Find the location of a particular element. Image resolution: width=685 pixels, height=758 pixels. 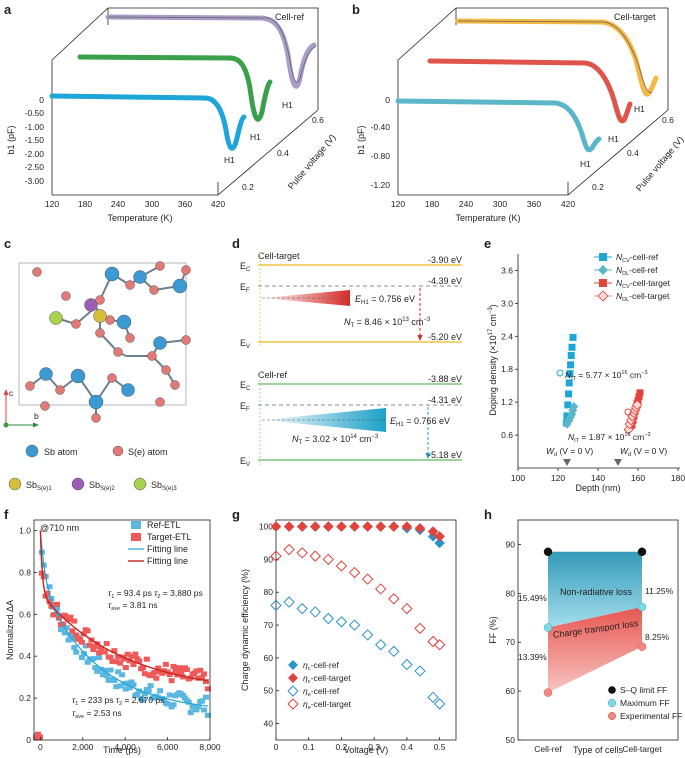

d-top-ef-val: -4.39 eV is located at coordinates (445, 281).